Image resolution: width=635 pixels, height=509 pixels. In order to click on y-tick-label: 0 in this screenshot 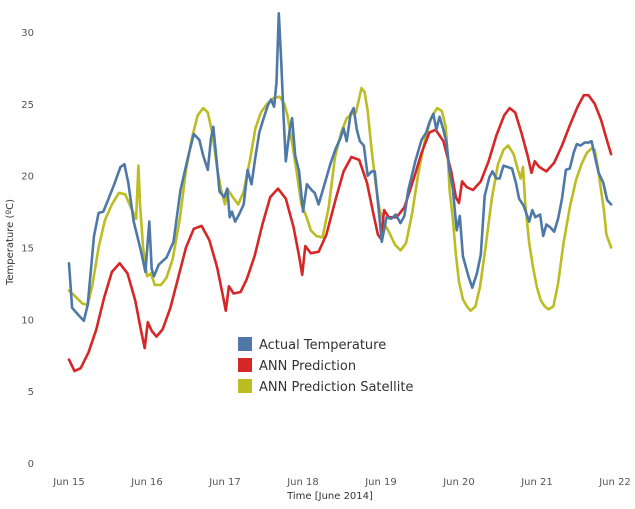, I will do `click(31, 464)`.